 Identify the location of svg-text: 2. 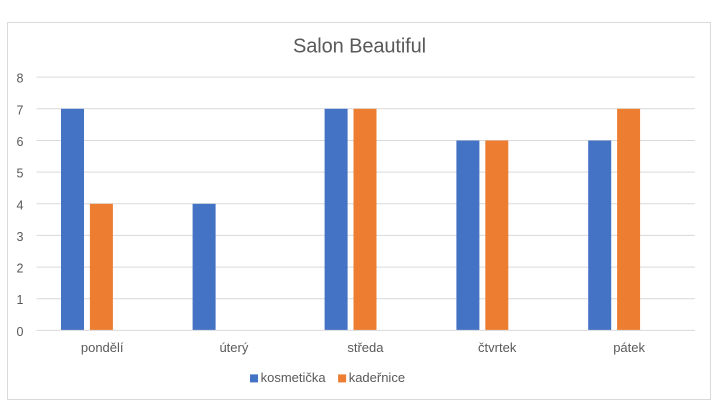
(20, 269).